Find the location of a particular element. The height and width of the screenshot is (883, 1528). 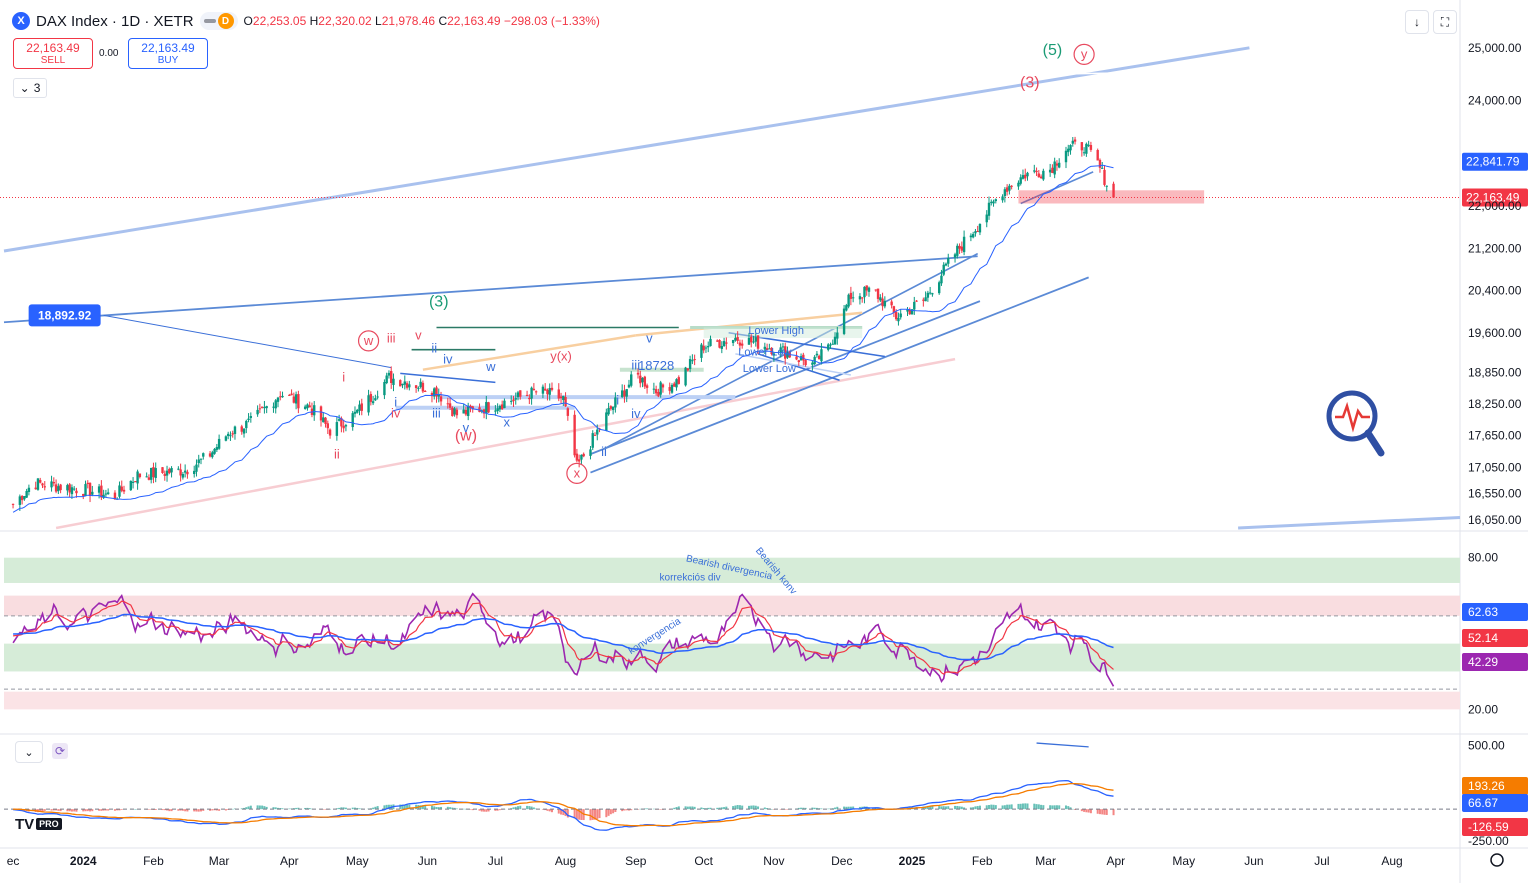

macd-line is located at coordinates (563, 805).